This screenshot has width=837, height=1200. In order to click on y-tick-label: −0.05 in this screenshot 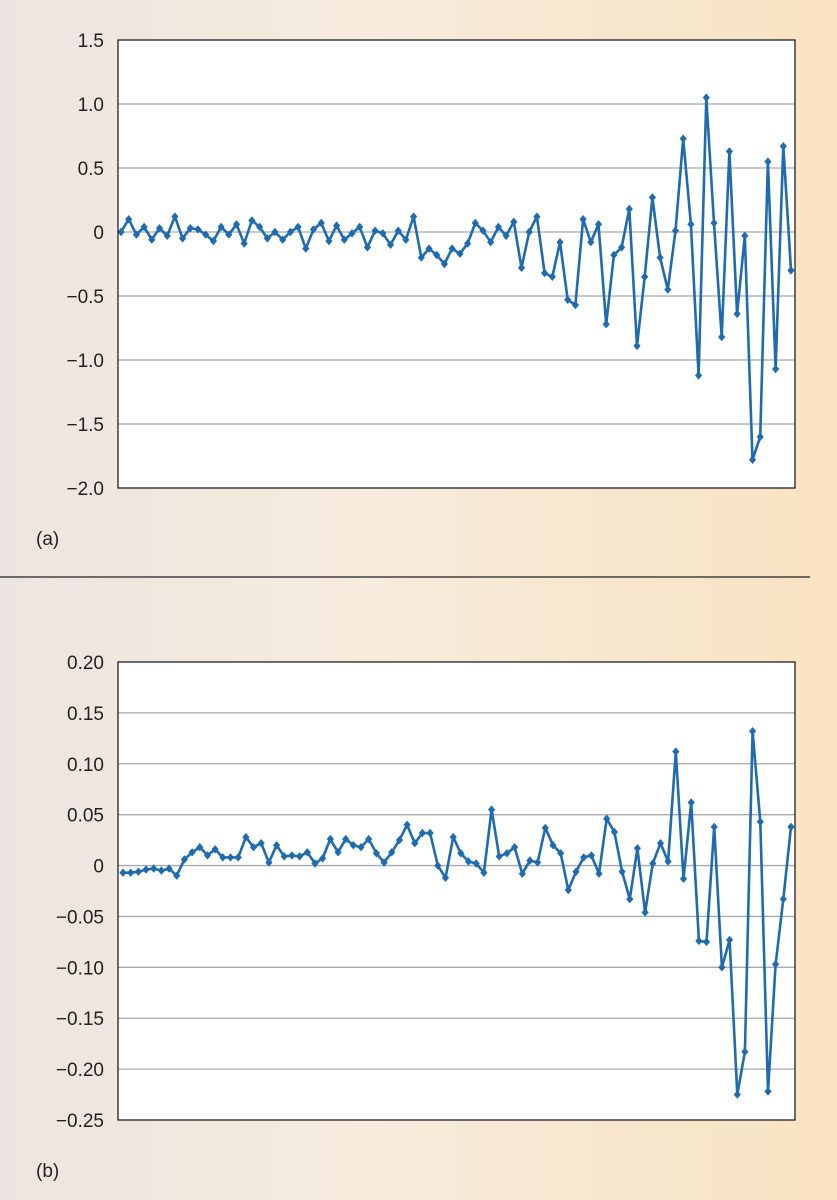, I will do `click(80, 917)`.